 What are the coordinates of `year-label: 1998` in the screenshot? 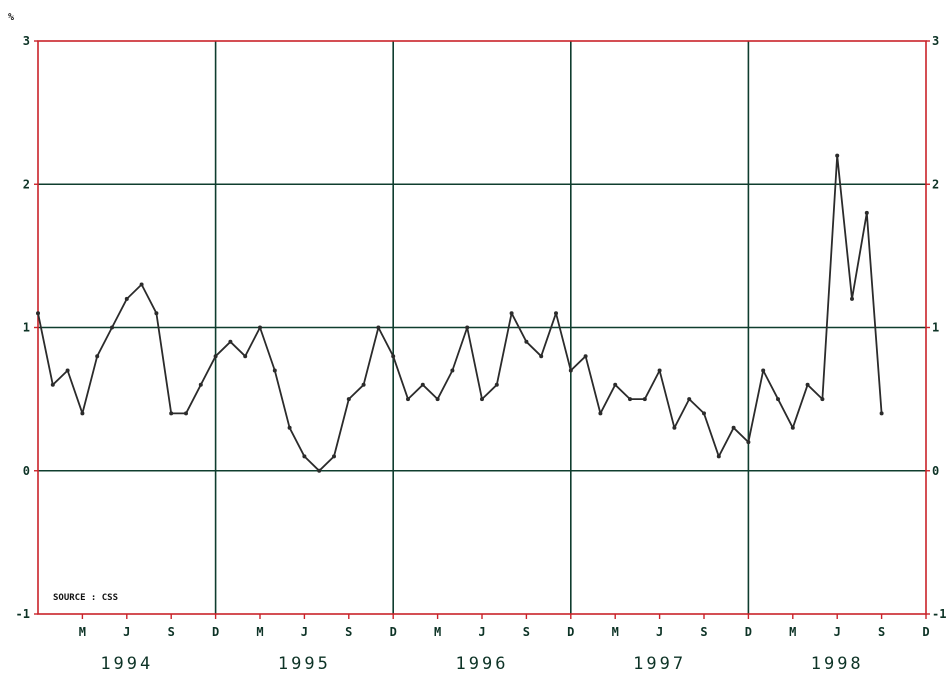 It's located at (837, 664).